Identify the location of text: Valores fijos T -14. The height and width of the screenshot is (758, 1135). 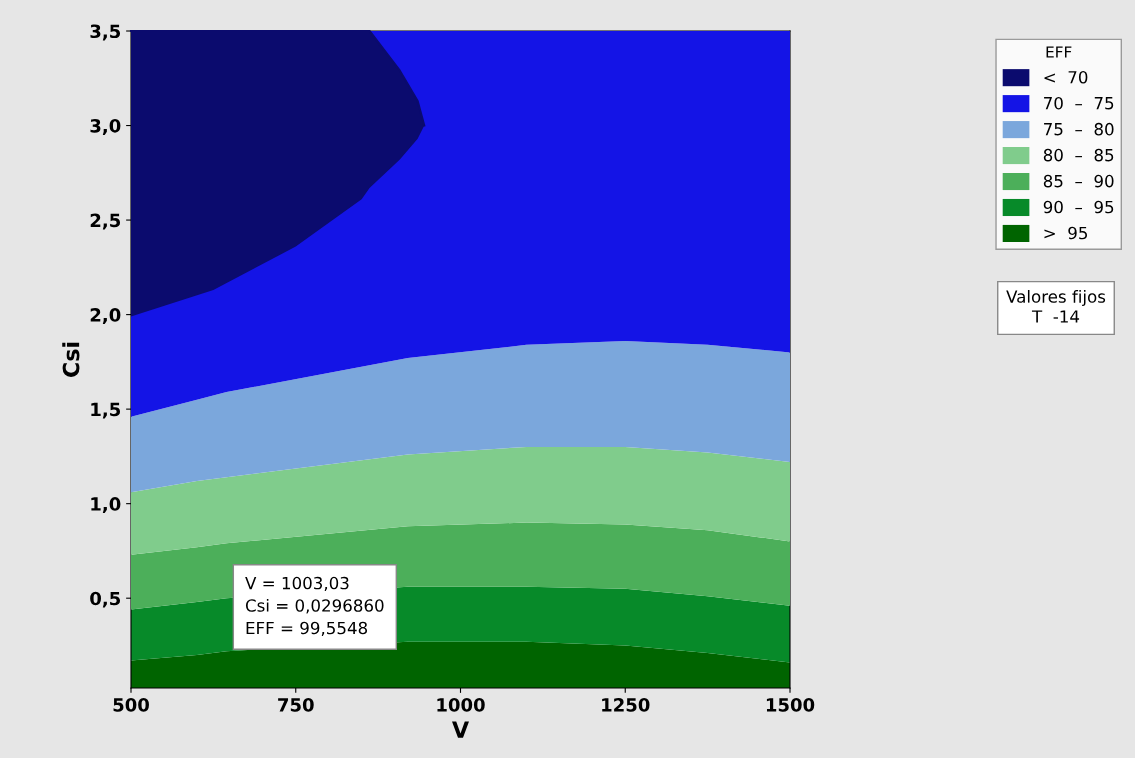
(1056, 306).